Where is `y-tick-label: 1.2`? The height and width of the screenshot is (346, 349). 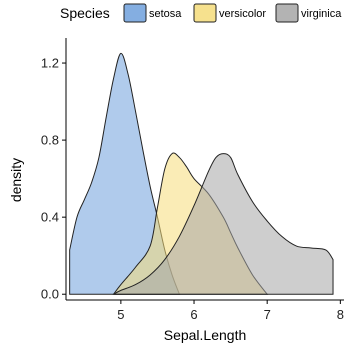 y-tick-label: 1.2 is located at coordinates (50, 63).